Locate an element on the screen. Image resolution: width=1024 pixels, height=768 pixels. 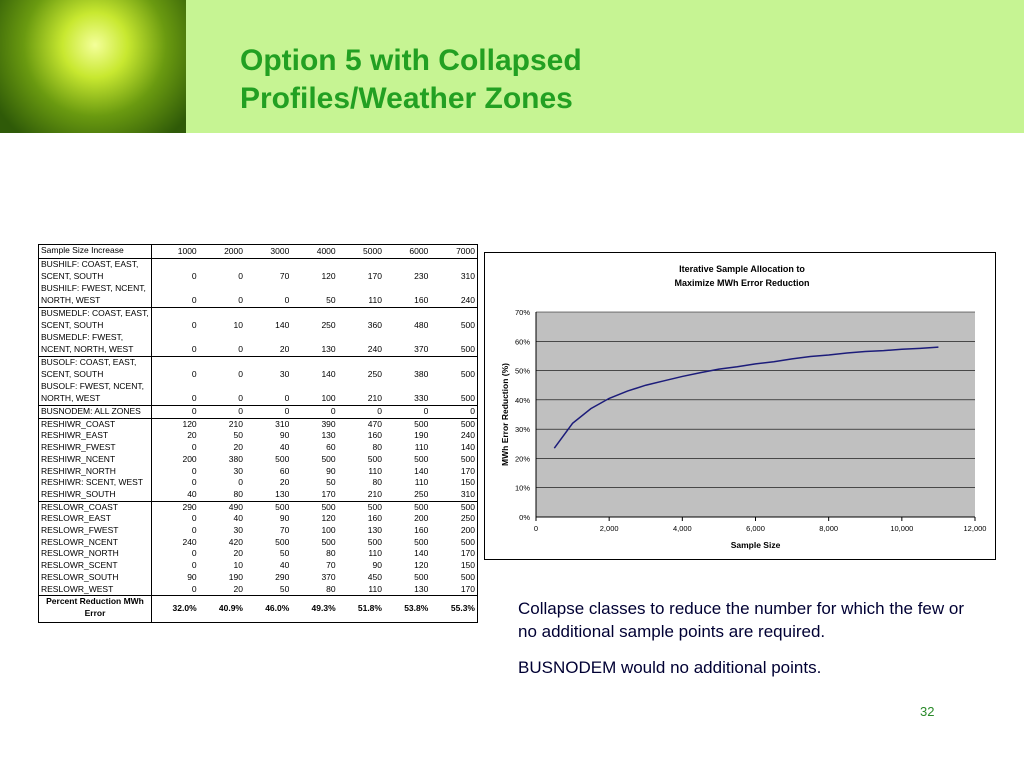
table-cell: 420 is located at coordinates (235, 541).